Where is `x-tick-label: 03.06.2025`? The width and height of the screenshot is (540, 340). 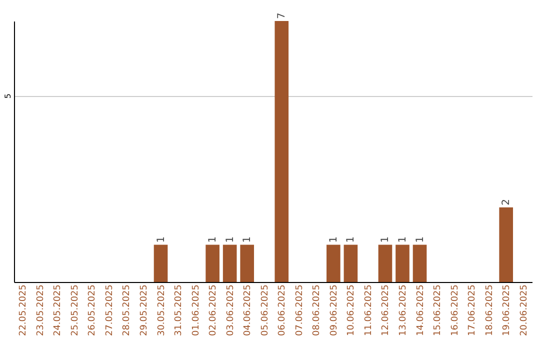 x-tick-label: 03.06.2025 is located at coordinates (231, 310).